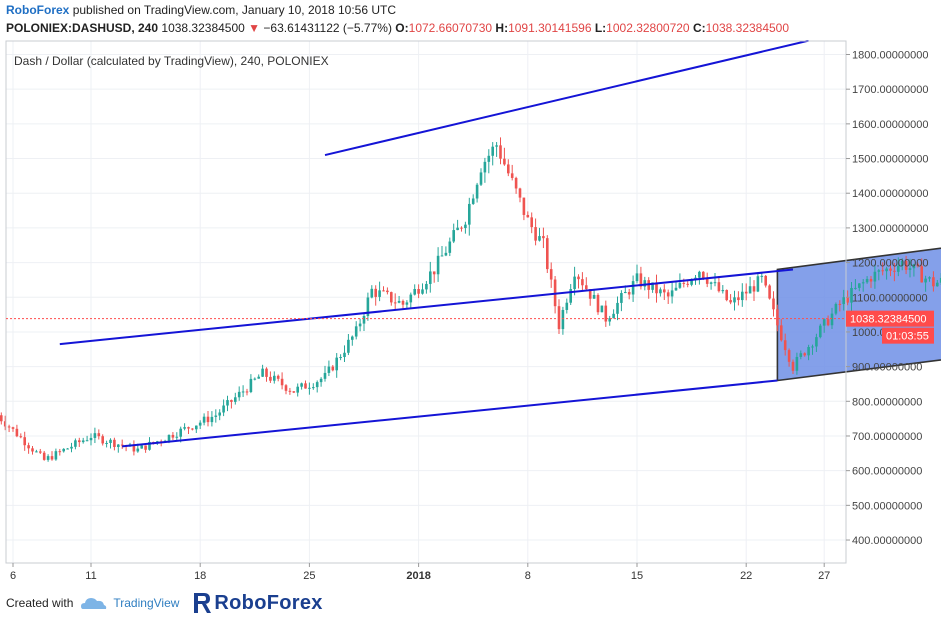  I want to click on current-price-label: 1038.32384500, so click(888, 320).